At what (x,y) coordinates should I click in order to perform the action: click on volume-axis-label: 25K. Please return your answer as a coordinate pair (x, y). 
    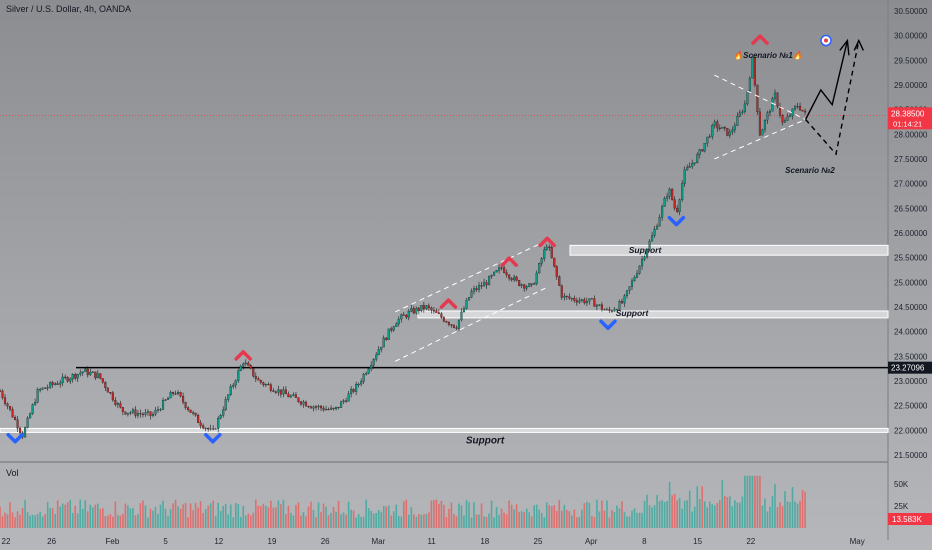
    Looking at the image, I should click on (901, 506).